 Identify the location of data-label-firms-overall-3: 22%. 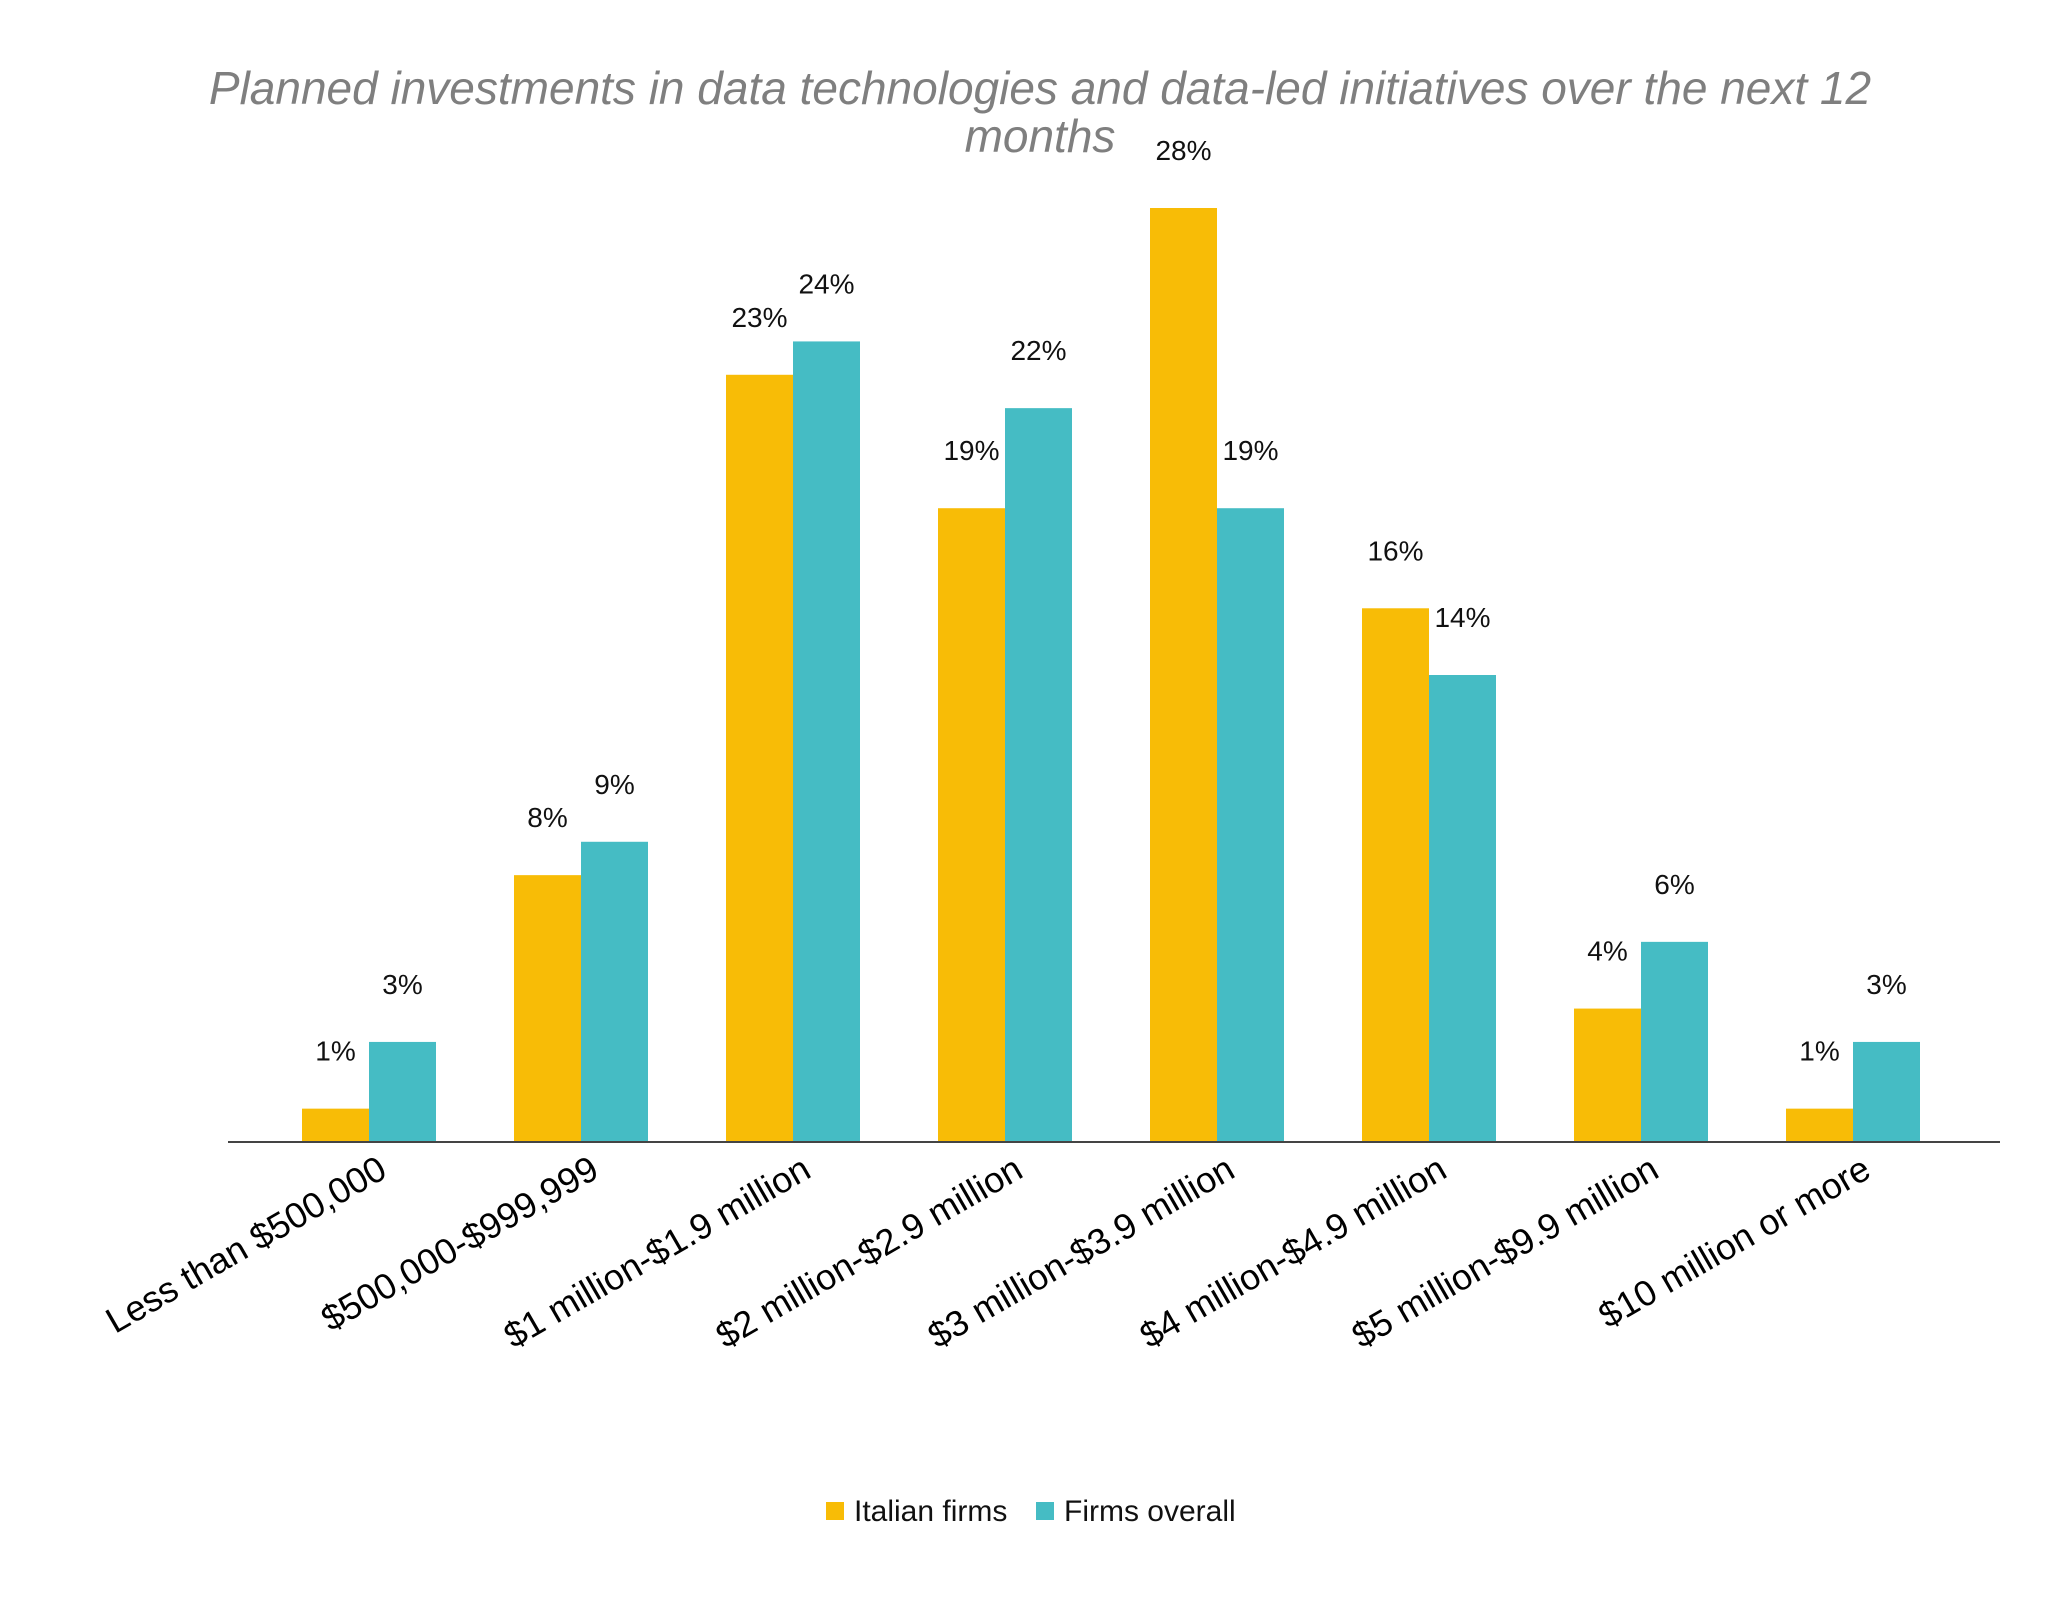
(1038, 350).